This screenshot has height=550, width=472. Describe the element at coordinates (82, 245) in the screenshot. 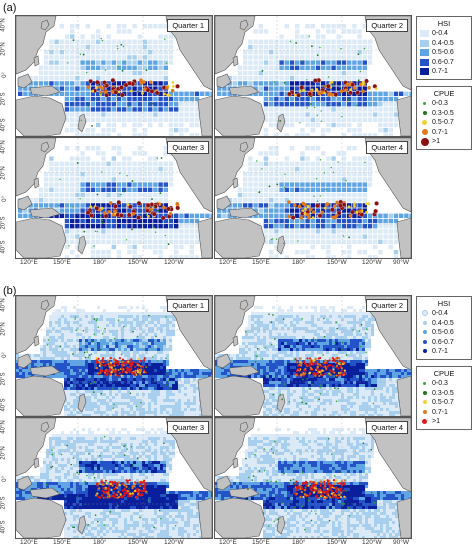

I see `new-zealand-land` at that location.